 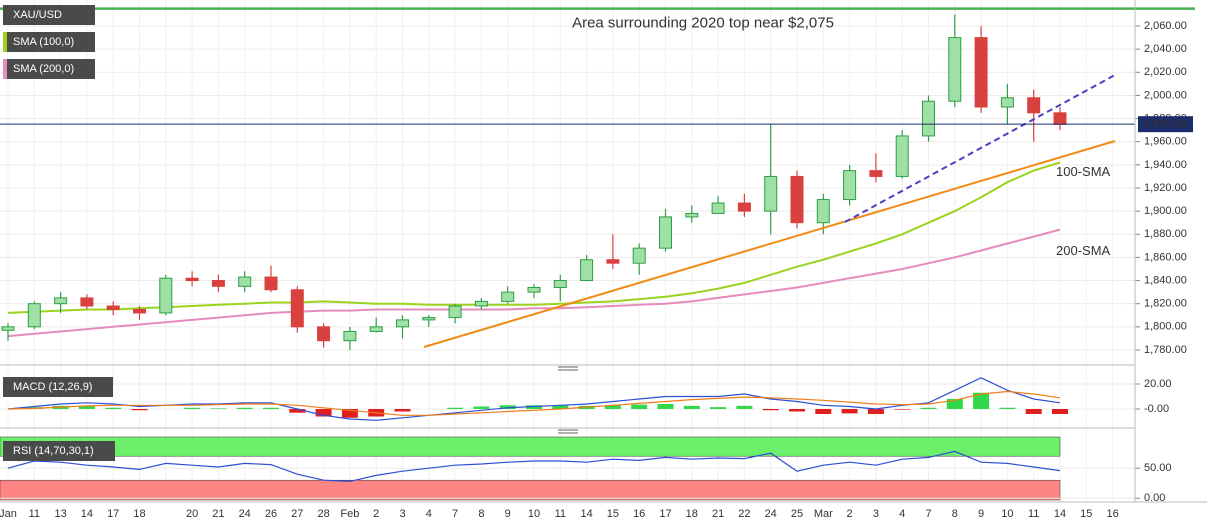 I want to click on y-tick-label: 1,960.00, so click(x=1165, y=142).